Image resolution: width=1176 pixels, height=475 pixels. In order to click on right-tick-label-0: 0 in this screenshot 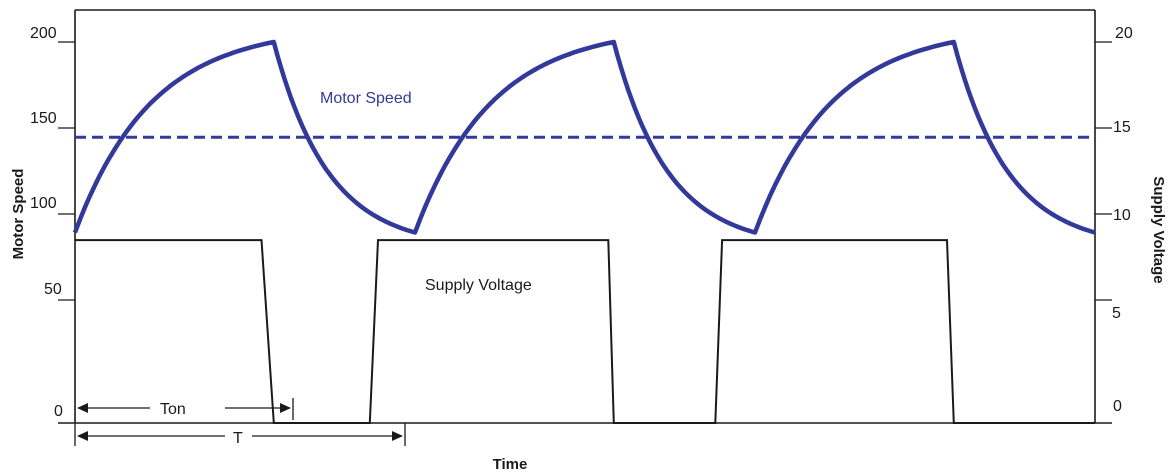, I will do `click(1117, 406)`.